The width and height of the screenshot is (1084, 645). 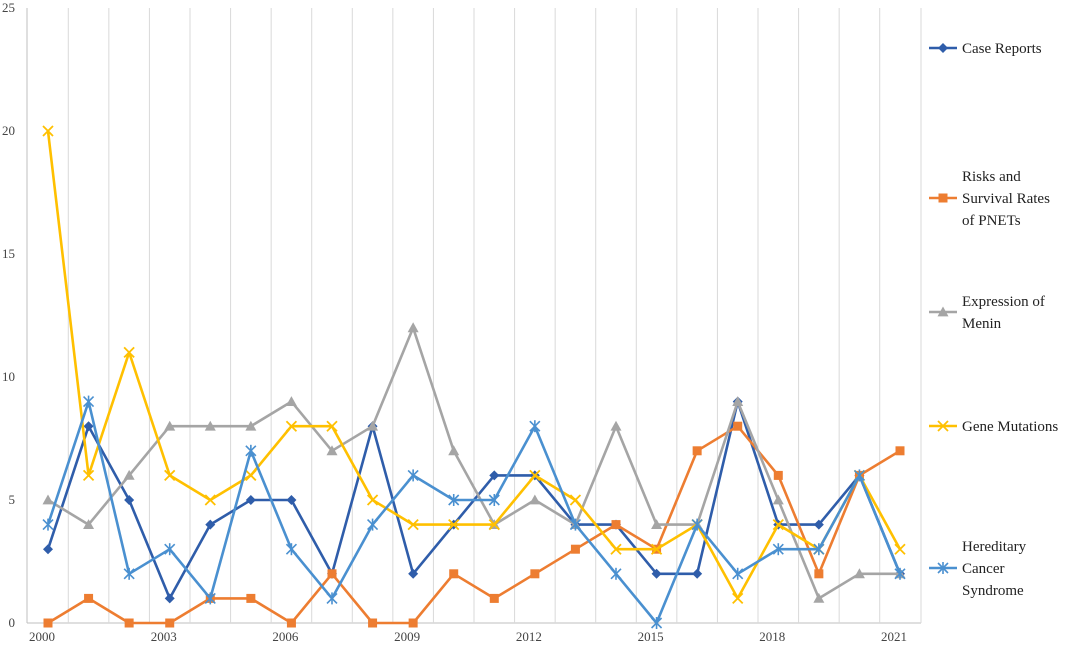 I want to click on legend-label: Syndrome, so click(x=993, y=591).